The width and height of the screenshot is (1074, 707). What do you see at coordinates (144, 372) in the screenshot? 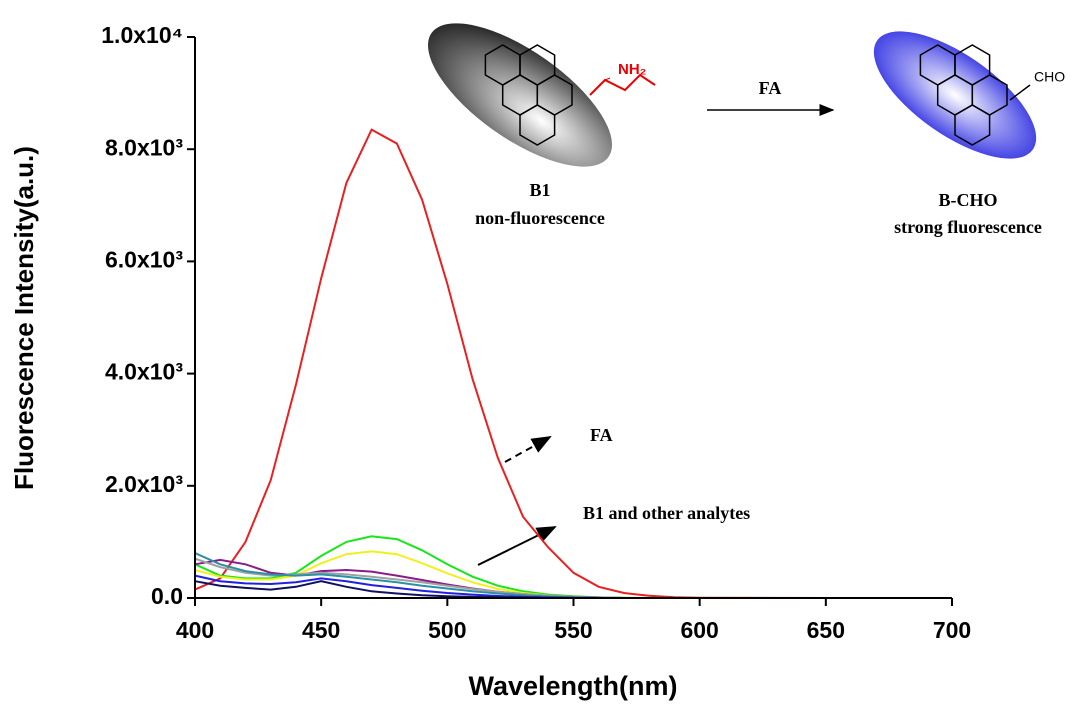
I see `y-tick-label: 4.0x10³` at bounding box center [144, 372].